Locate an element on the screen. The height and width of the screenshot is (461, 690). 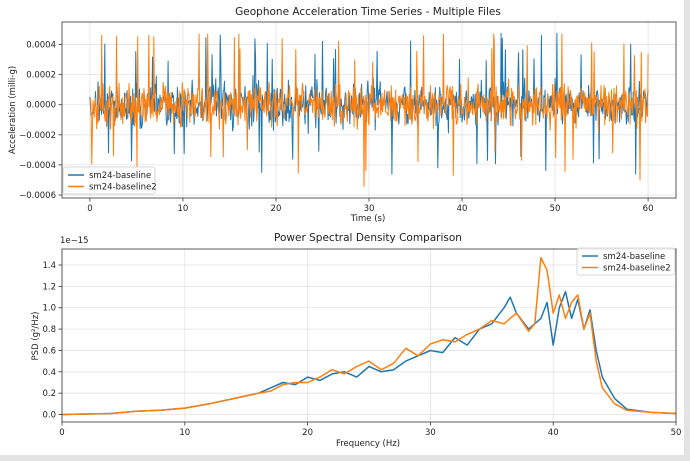
x-ticks: 0 10 20 30 40 50 60 is located at coordinates (370, 206).